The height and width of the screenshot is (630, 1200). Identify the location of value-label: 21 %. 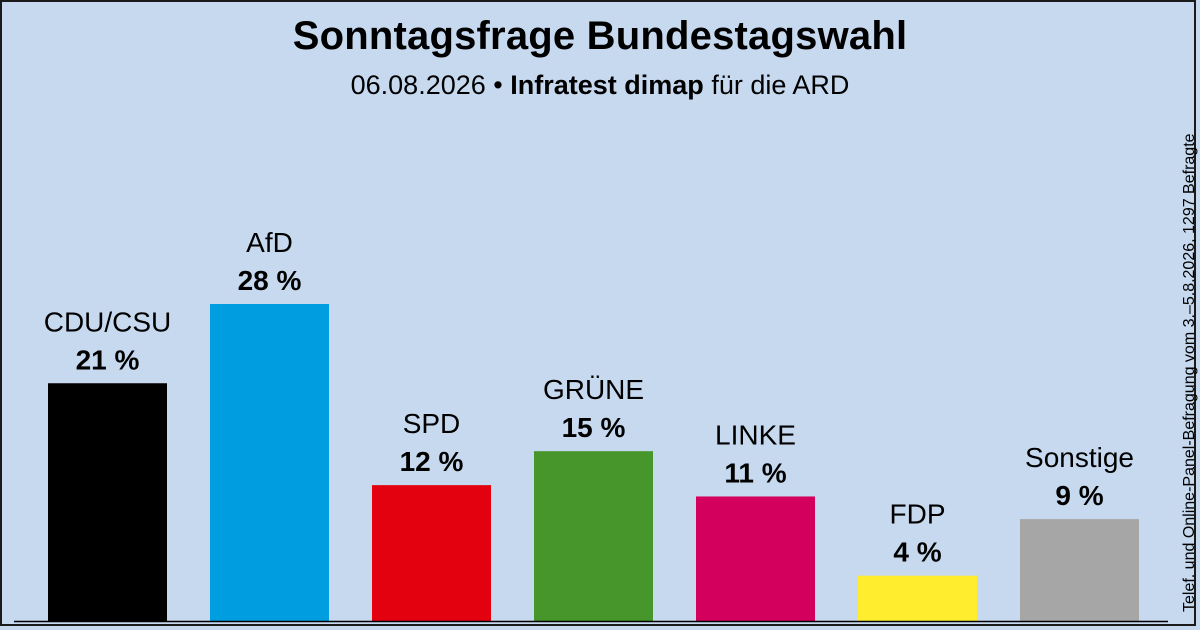
(108, 359).